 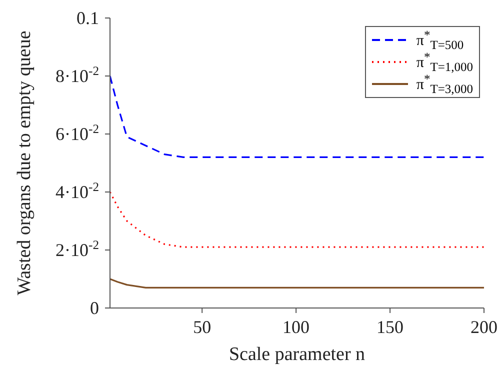 What do you see at coordinates (94, 308) in the screenshot?
I see `y-tick-label: 0` at bounding box center [94, 308].